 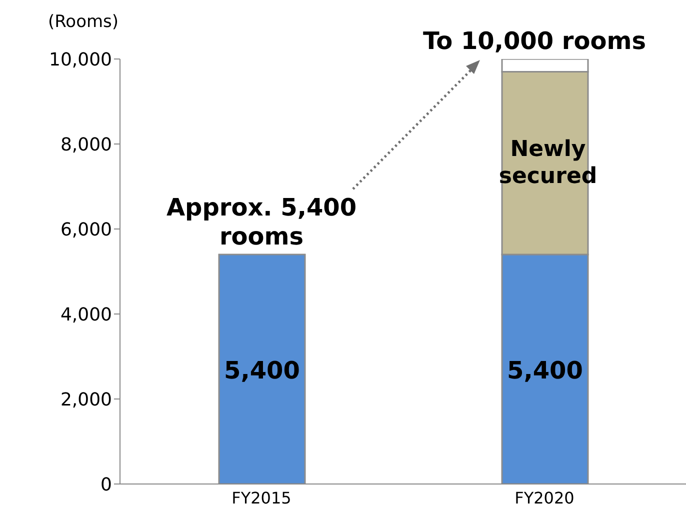 What do you see at coordinates (106, 485) in the screenshot?
I see `y-tick-label: 0` at bounding box center [106, 485].